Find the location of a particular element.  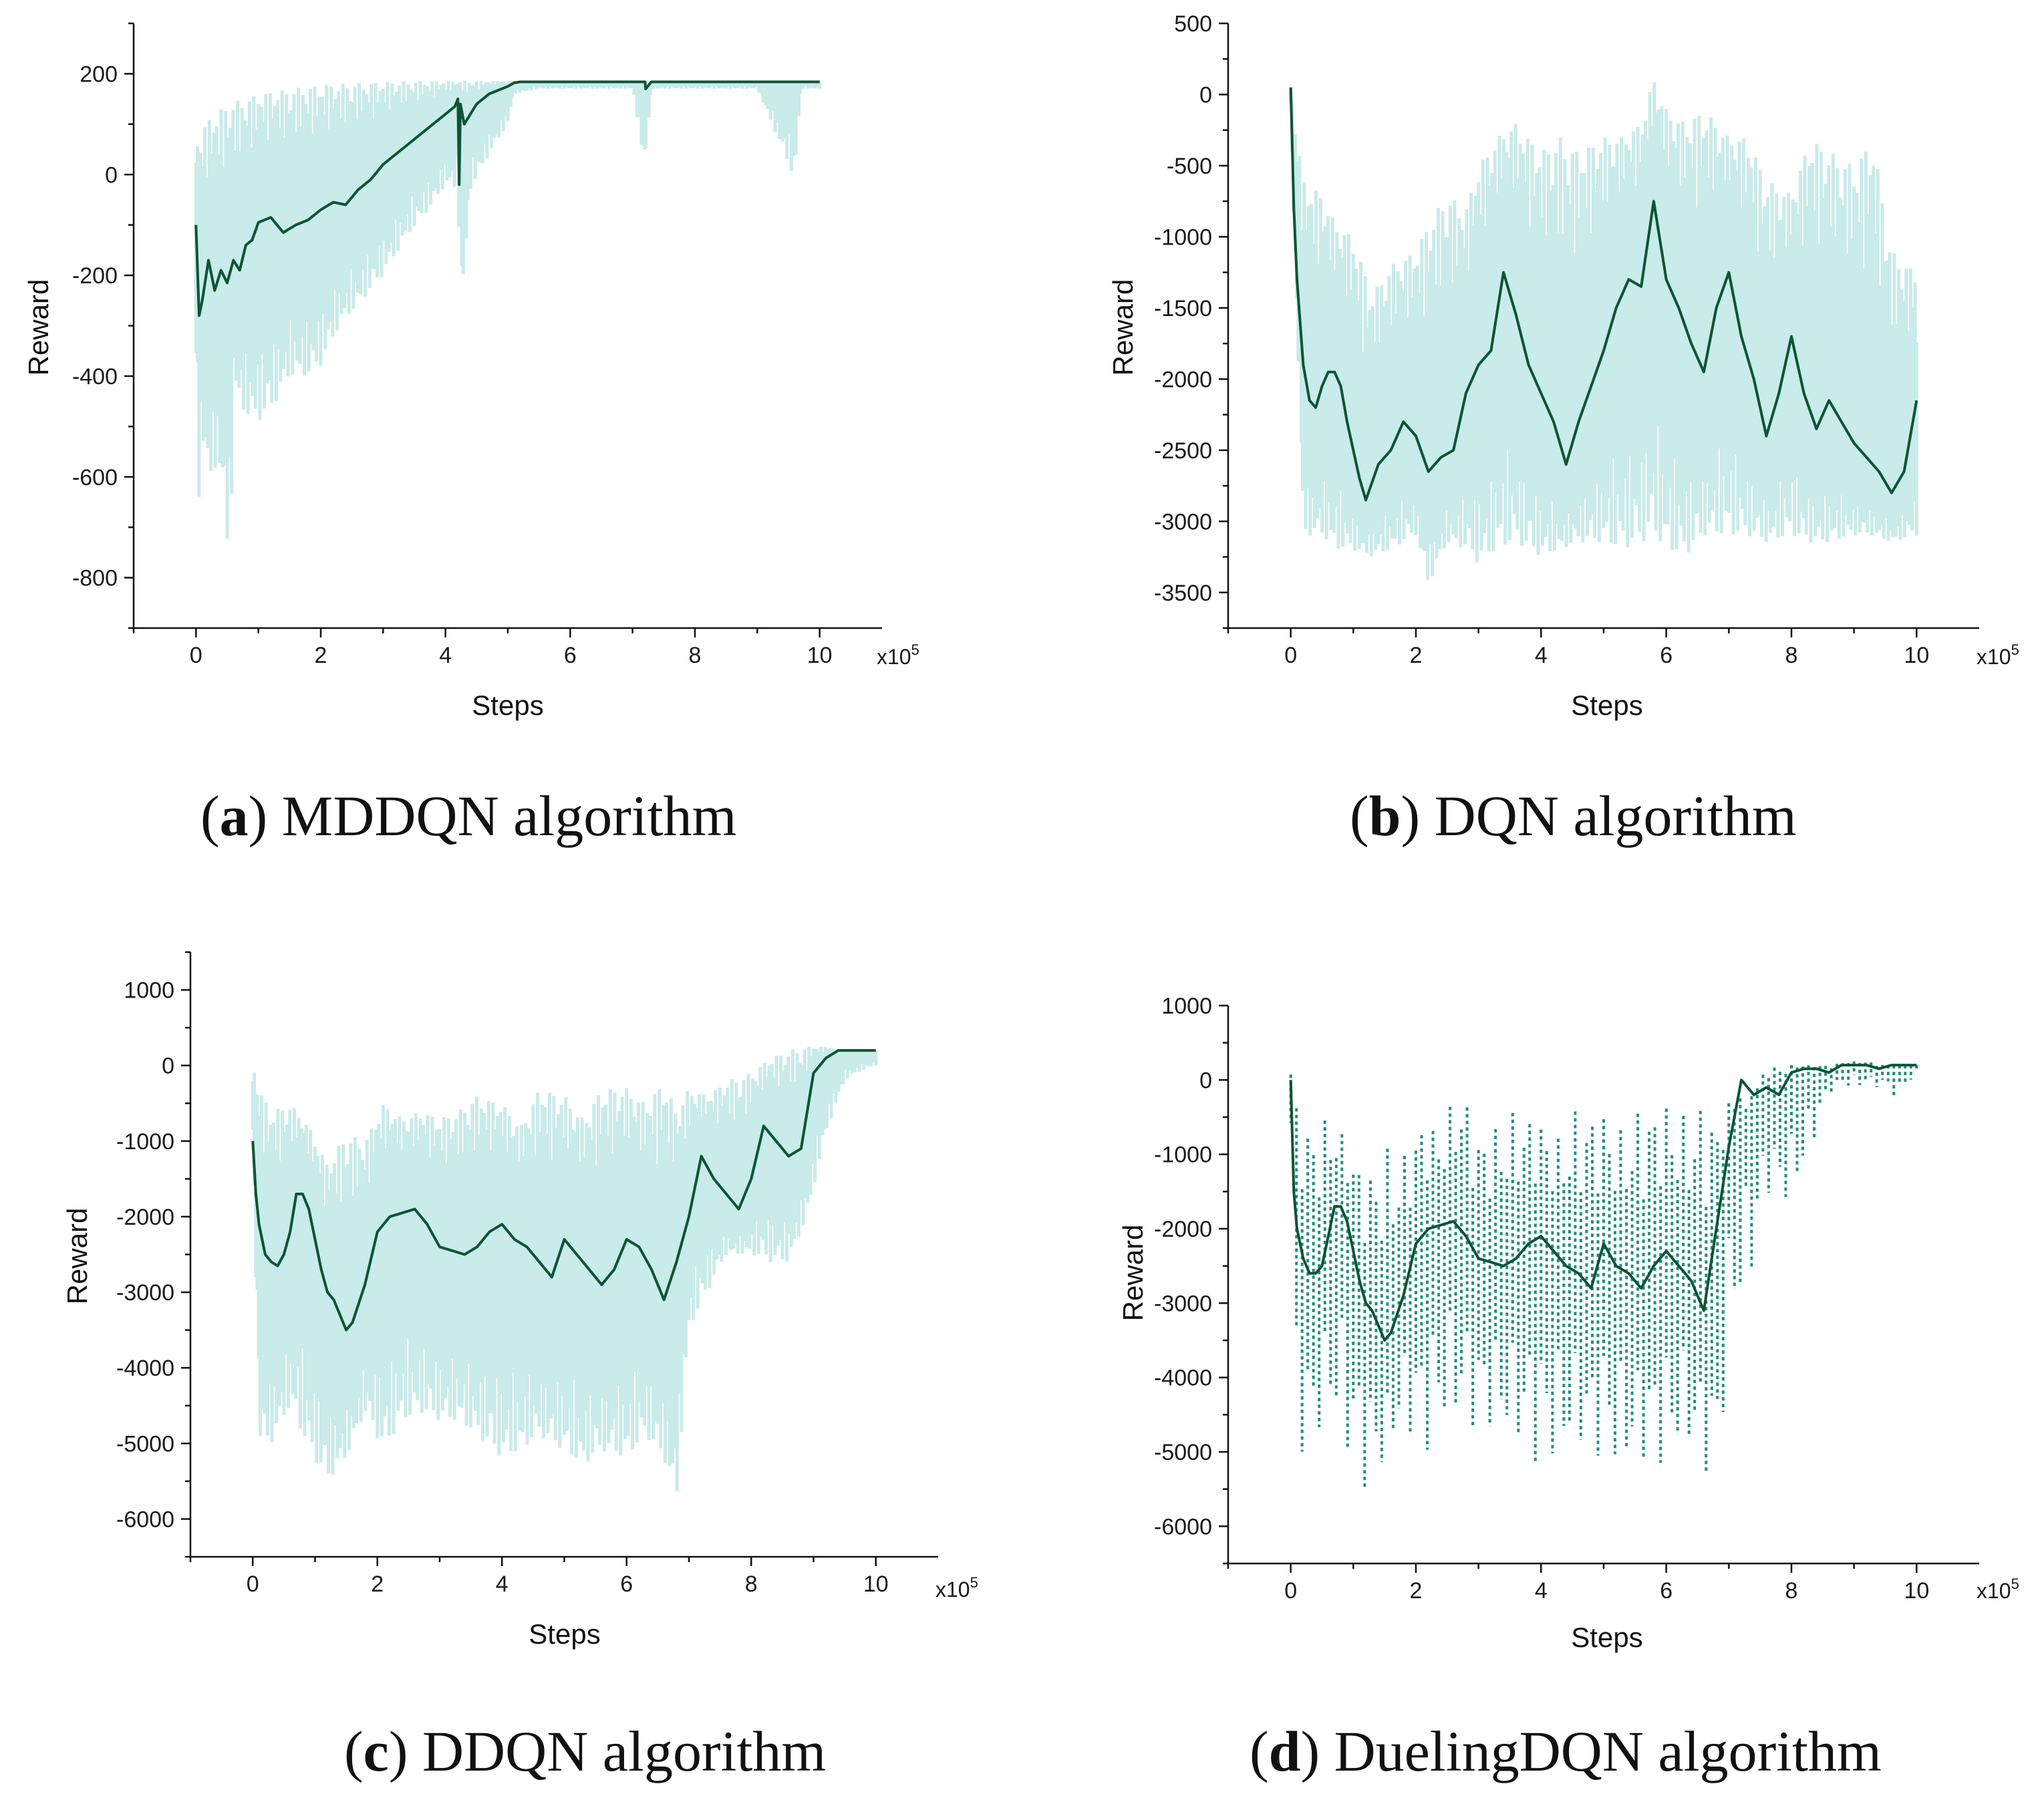

panel-b-x-multiplier-exp: 5 is located at coordinates (2015, 649).